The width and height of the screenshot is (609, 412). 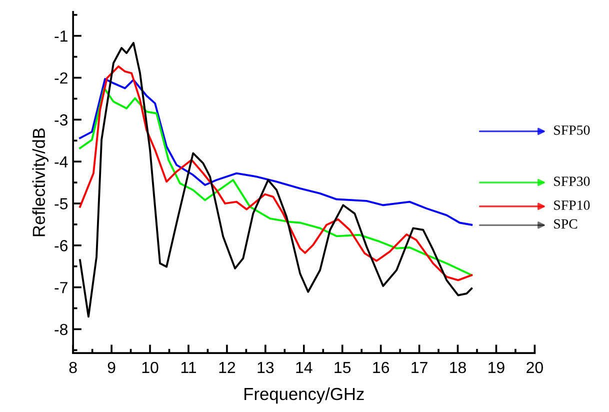 What do you see at coordinates (61, 288) in the screenshot?
I see `y-tick-label: -7` at bounding box center [61, 288].